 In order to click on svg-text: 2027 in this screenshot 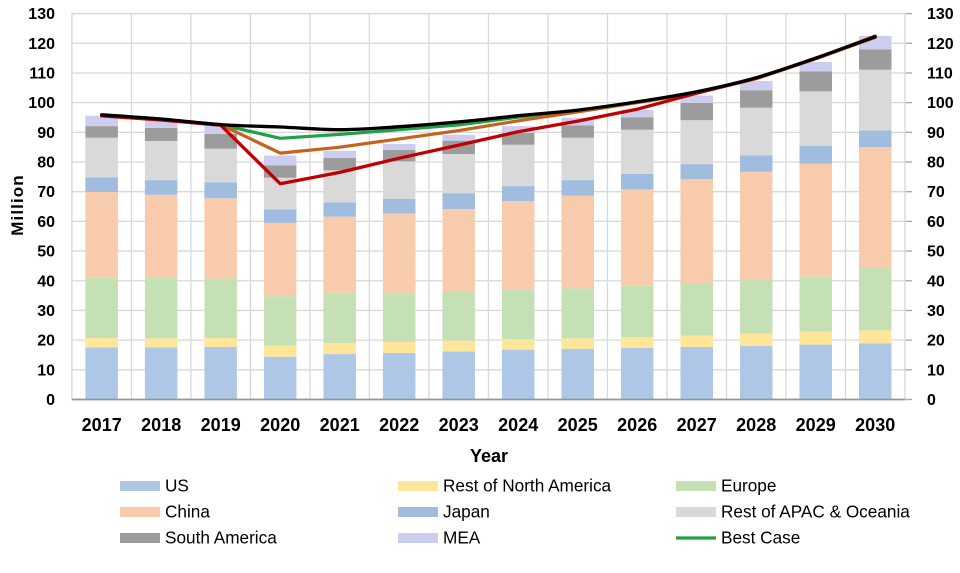, I will do `click(697, 425)`.